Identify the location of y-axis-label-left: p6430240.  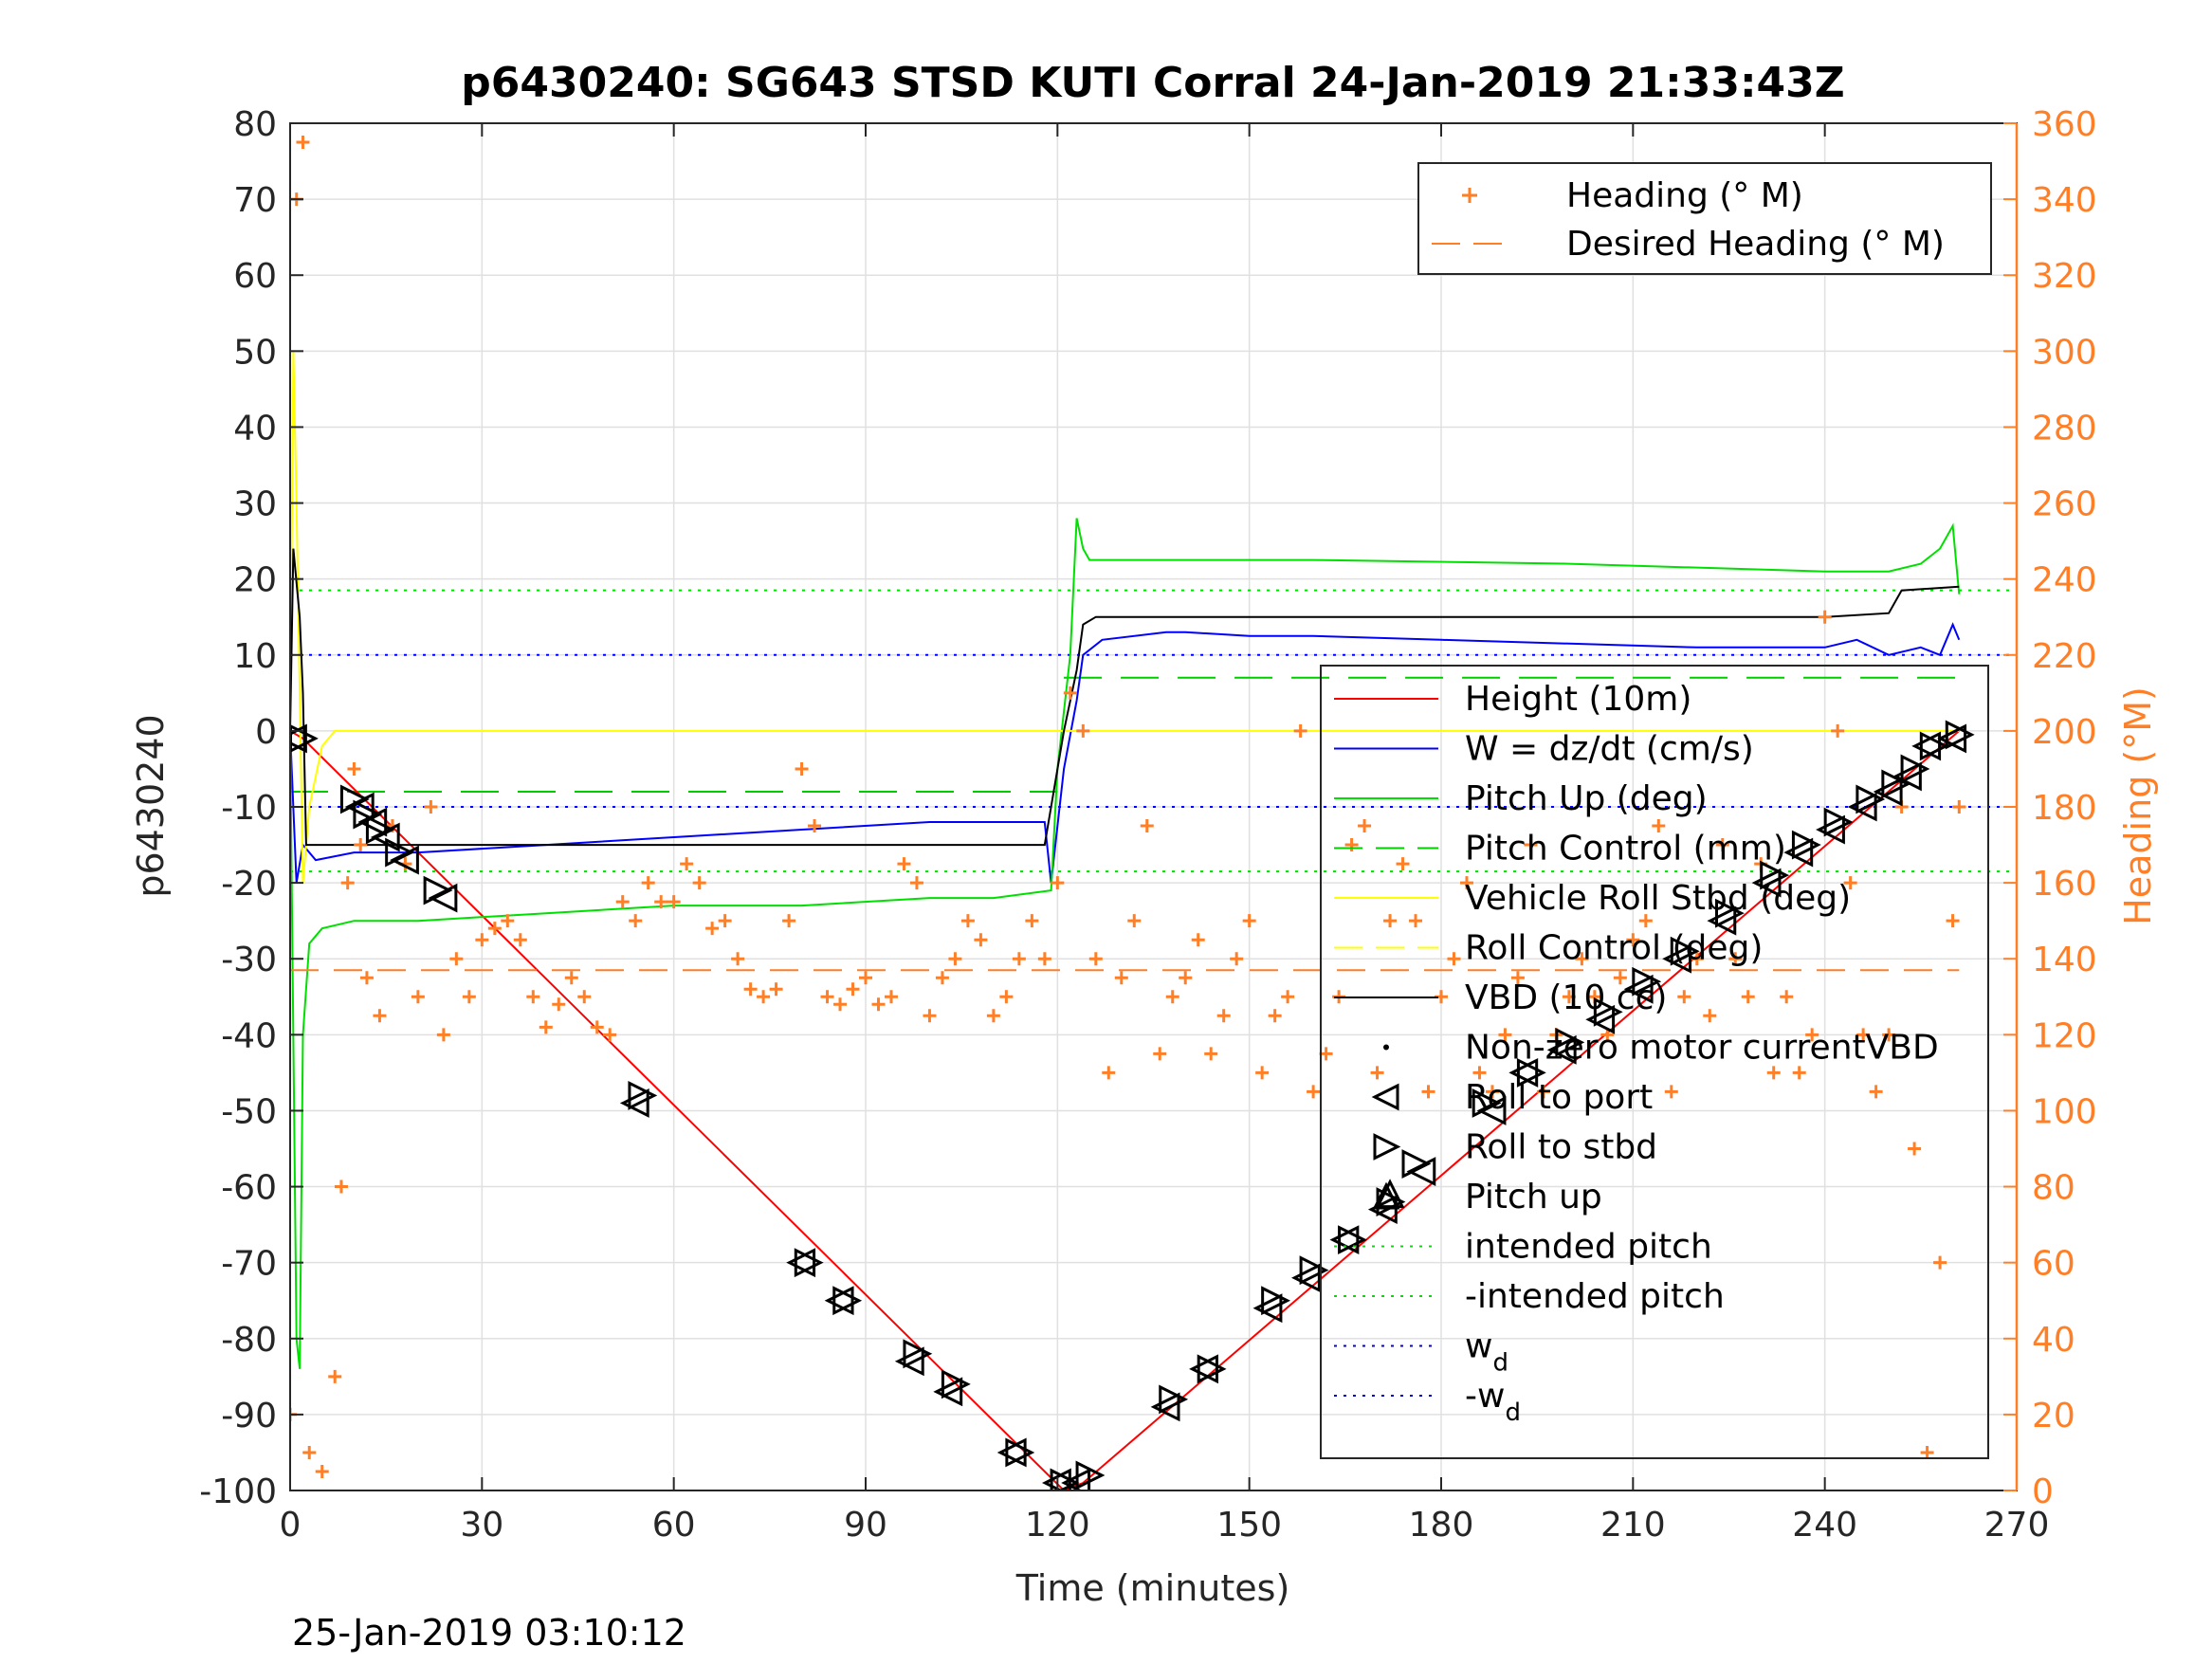
(151, 805).